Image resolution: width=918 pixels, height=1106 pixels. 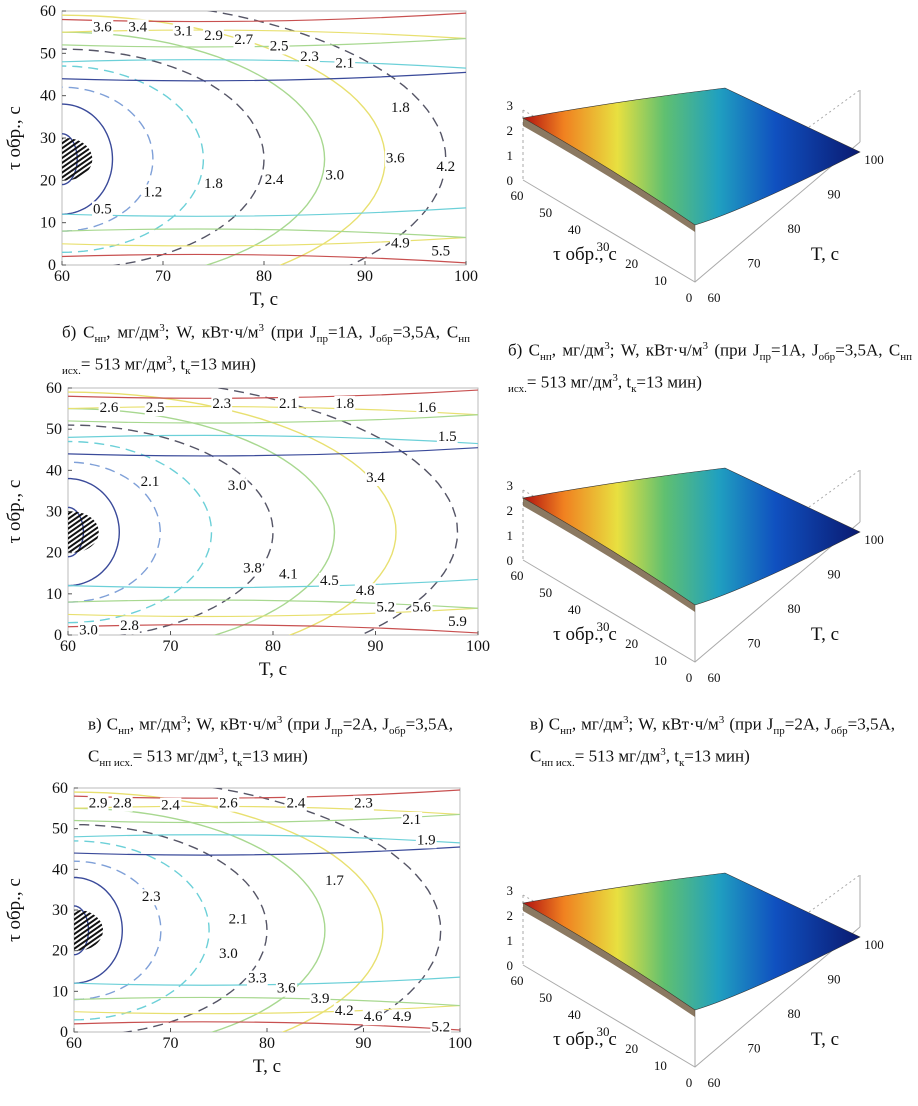 I want to click on contour-label: 5.6, so click(x=421, y=608).